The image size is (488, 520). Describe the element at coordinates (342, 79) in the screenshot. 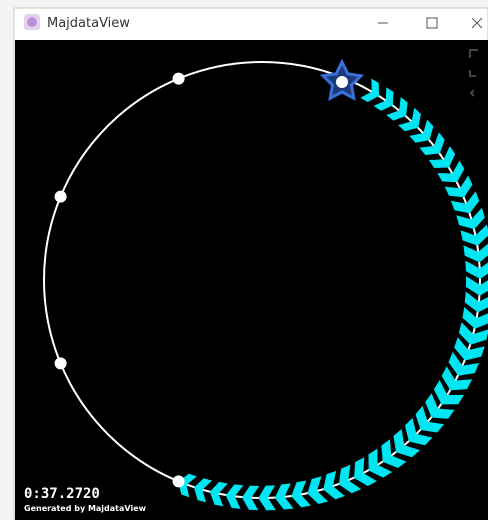

I see `star-note` at that location.